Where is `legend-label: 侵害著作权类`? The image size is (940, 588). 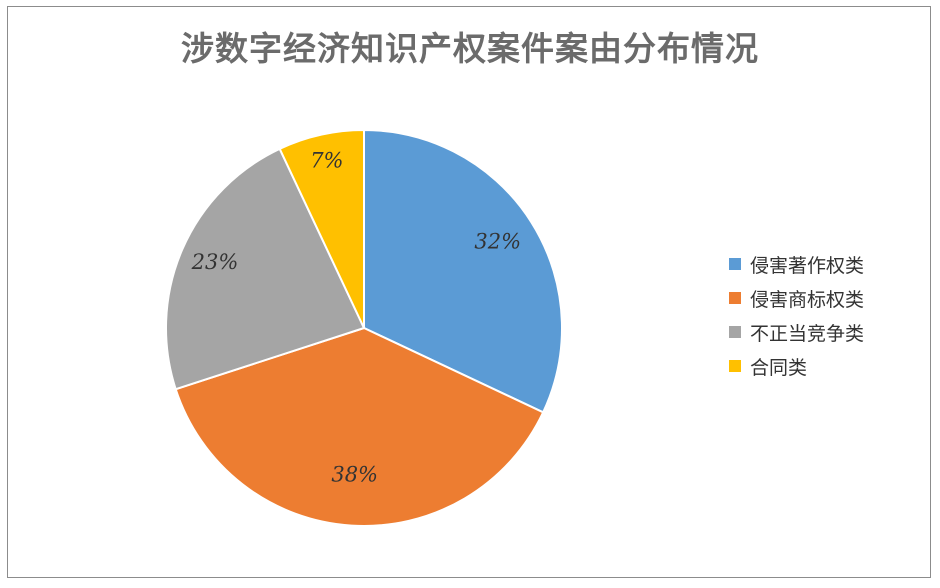 legend-label: 侵害著作权类 is located at coordinates (807, 265).